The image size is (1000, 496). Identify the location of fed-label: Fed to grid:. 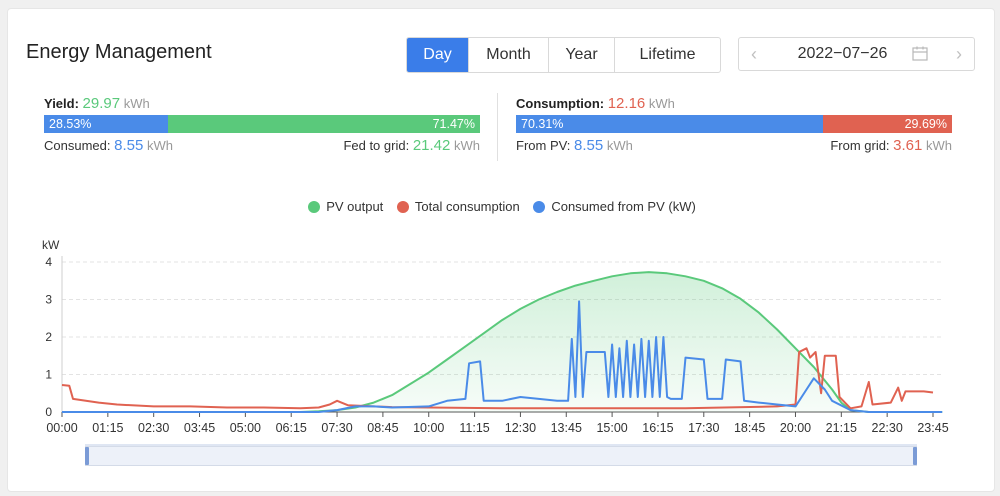
(376, 145).